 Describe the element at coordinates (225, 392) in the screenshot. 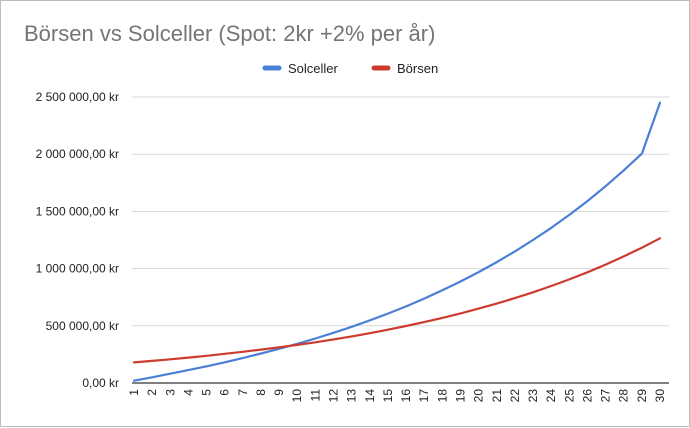

I see `x-tick-label: 6` at that location.